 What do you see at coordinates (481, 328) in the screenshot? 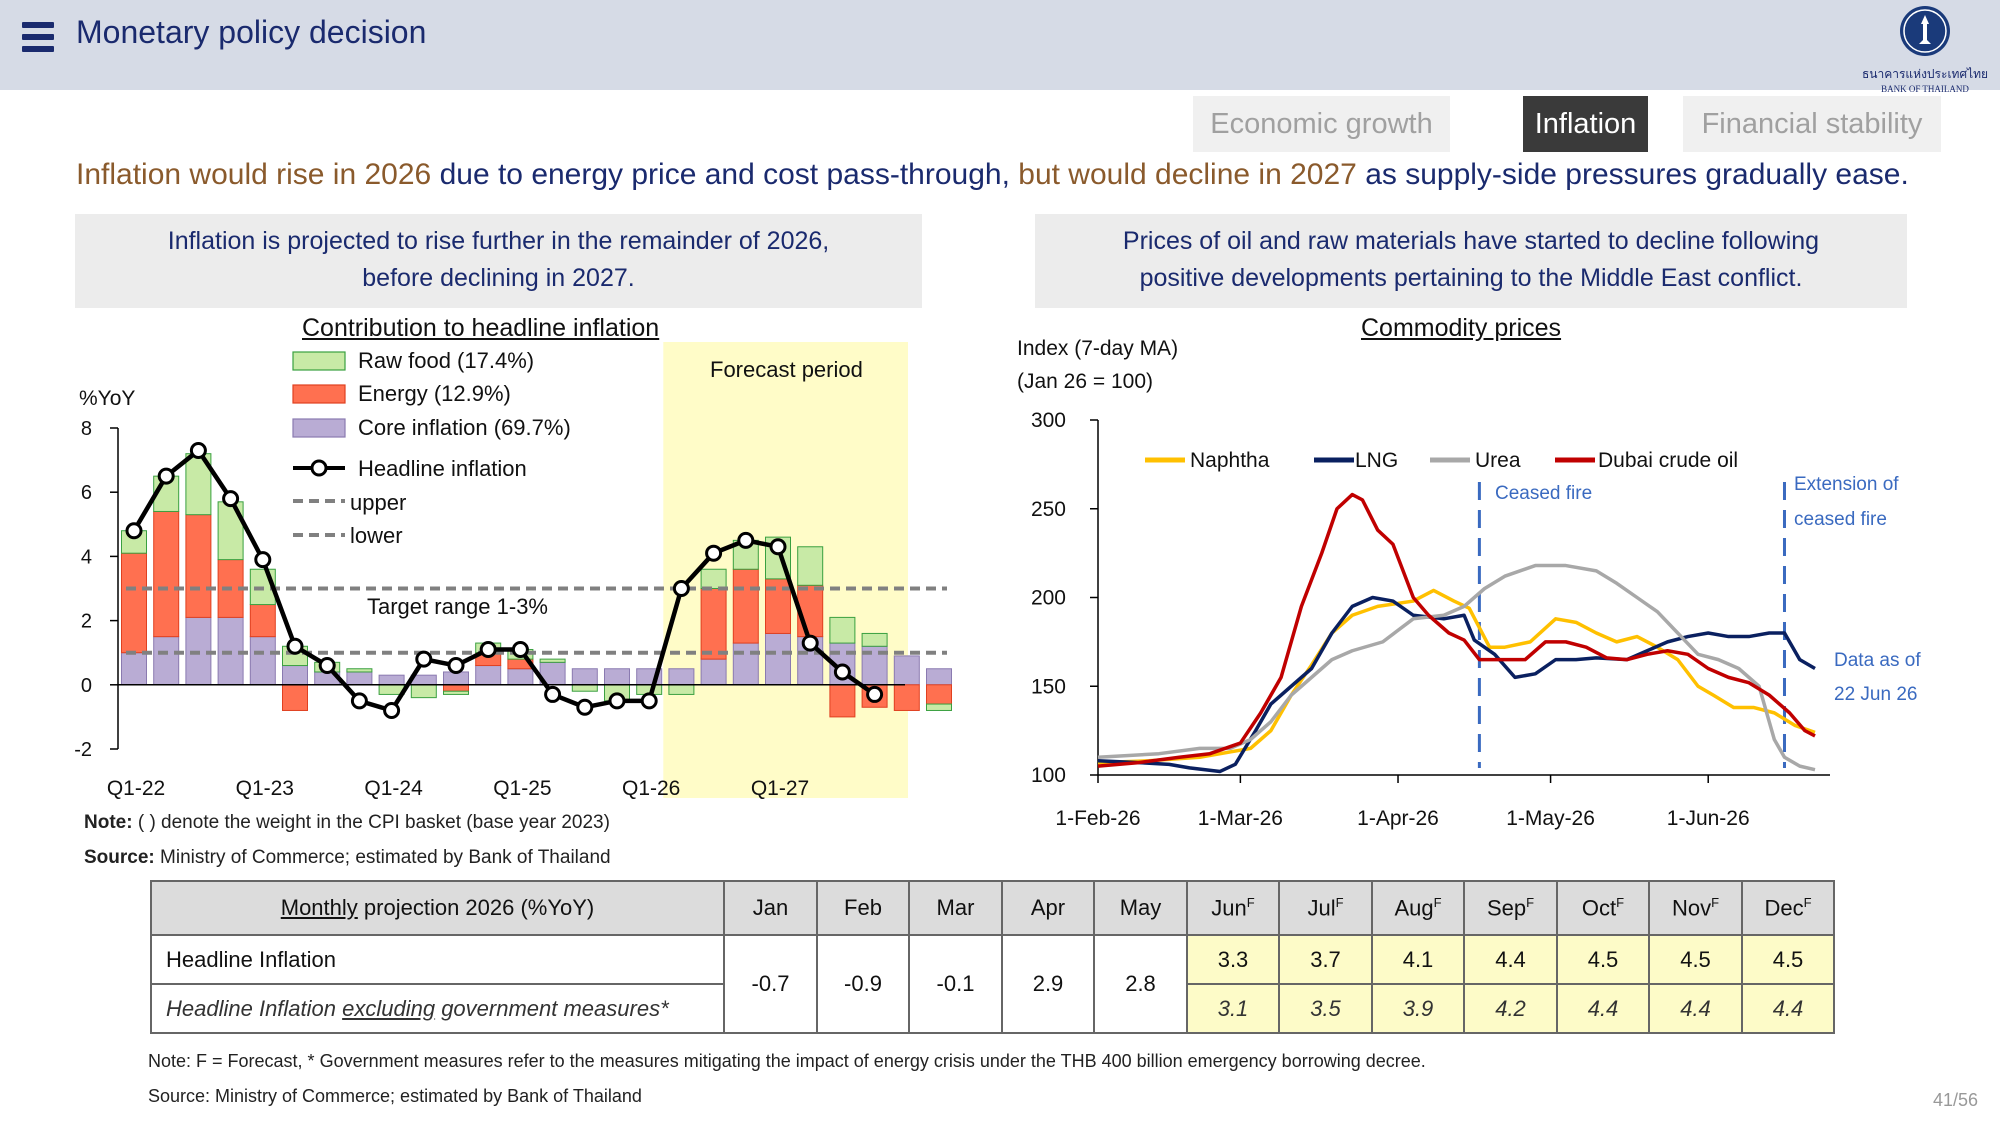
I see `left-chart-title: Contribution to headline inflation` at bounding box center [481, 328].